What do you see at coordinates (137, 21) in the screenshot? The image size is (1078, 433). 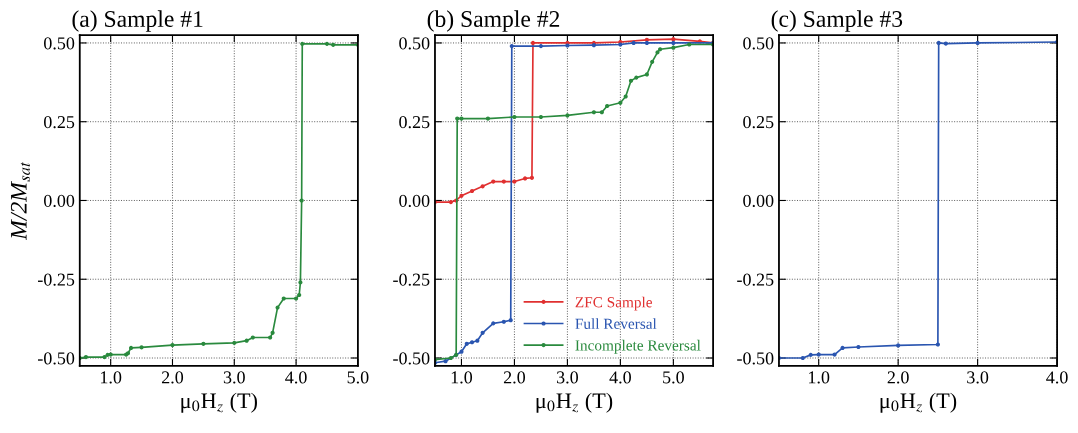 I see `chart-title: (a) Sample #1` at bounding box center [137, 21].